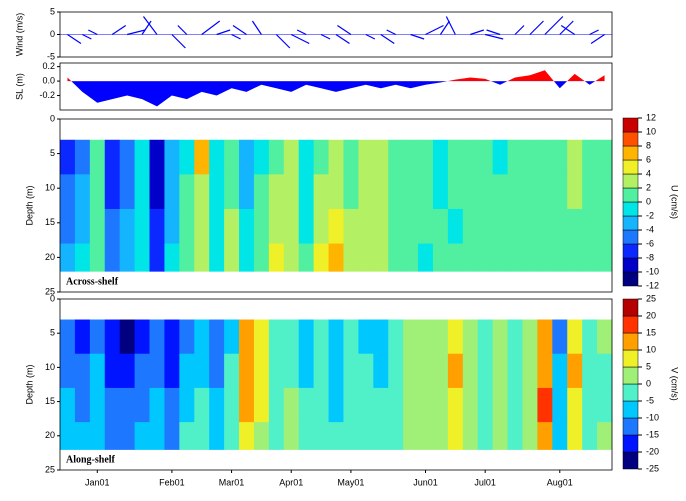 This screenshot has height=501, width=686. I want to click on x-tick-label: May01, so click(350, 482).